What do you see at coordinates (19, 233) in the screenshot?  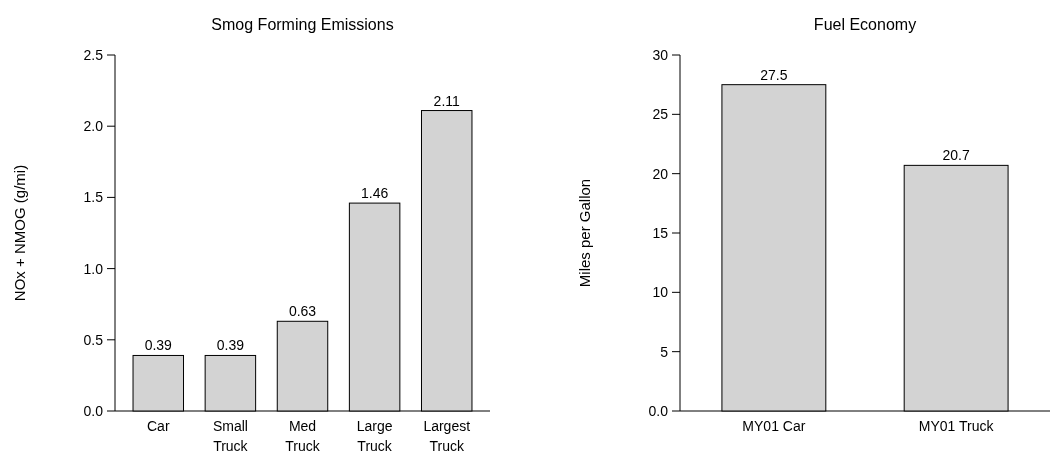 I see `y-axis-title: NOx + NMOG (g/mi)` at bounding box center [19, 233].